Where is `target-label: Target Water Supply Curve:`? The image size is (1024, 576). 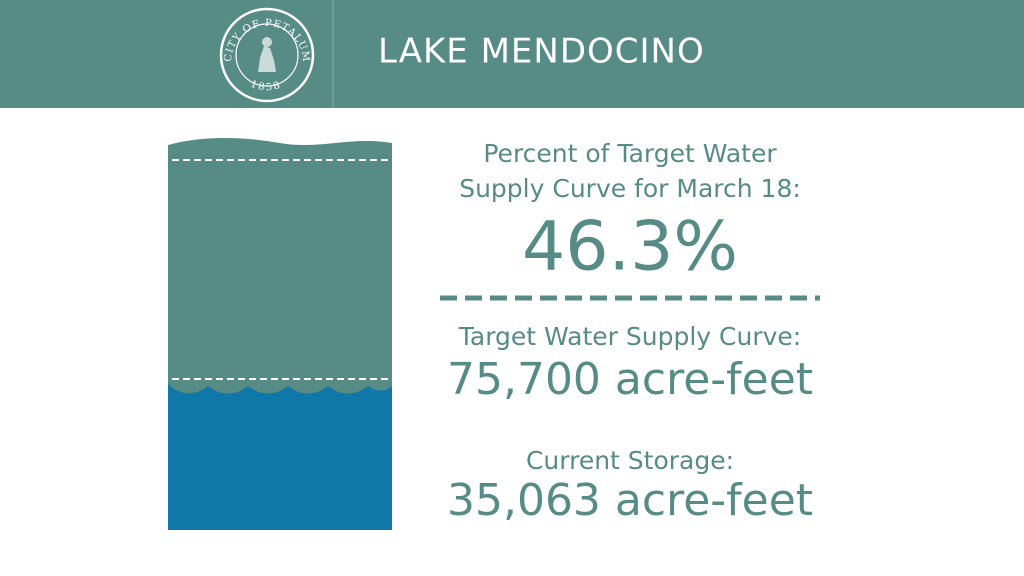 target-label: Target Water Supply Curve: is located at coordinates (629, 336).